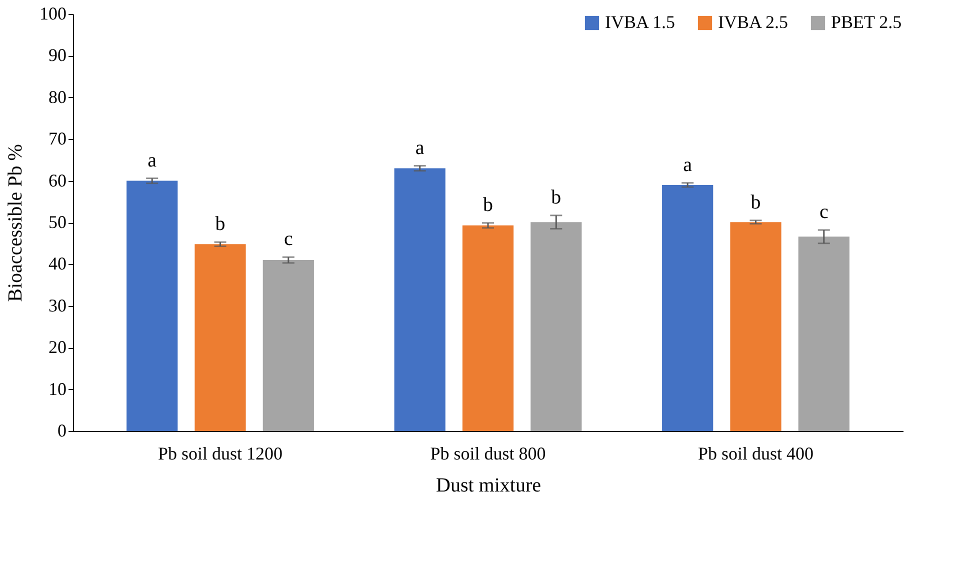  Describe the element at coordinates (57, 388) in the screenshot. I see `y-tick-label: 10` at that location.